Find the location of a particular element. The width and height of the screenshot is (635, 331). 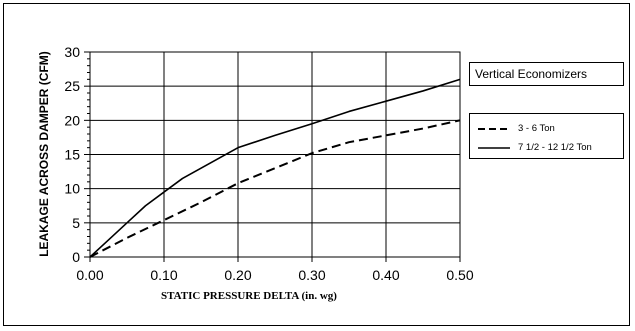

legend-solid-line-icon is located at coordinates (494, 148).